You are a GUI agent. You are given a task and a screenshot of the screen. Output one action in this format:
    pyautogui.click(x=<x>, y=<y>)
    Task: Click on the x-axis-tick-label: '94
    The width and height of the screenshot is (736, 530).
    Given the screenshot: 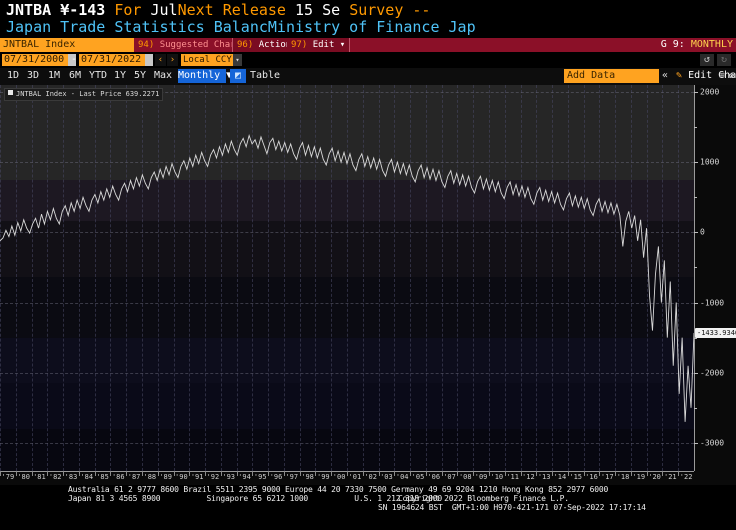 What is the action you would take?
    pyautogui.click(x=244, y=477)
    